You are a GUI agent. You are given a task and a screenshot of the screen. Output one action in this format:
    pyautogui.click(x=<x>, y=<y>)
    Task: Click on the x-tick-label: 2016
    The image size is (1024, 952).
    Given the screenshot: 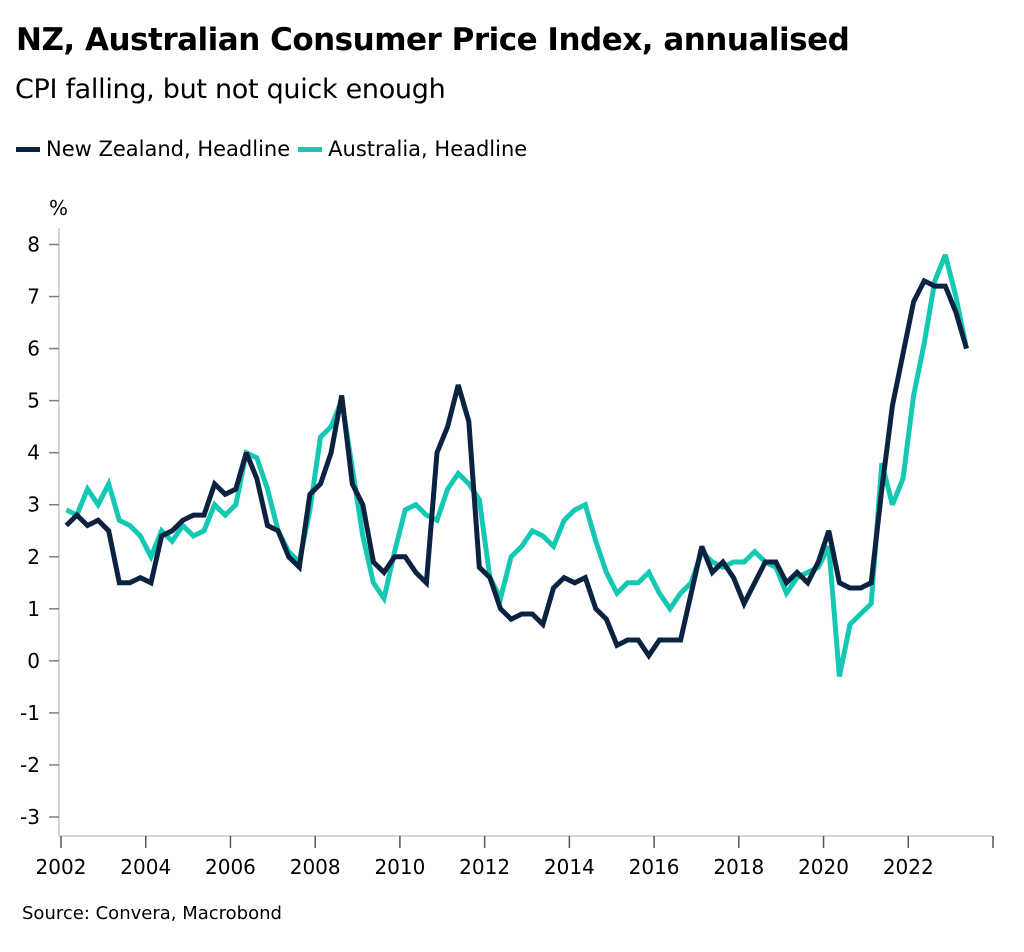 What is the action you would take?
    pyautogui.click(x=654, y=867)
    